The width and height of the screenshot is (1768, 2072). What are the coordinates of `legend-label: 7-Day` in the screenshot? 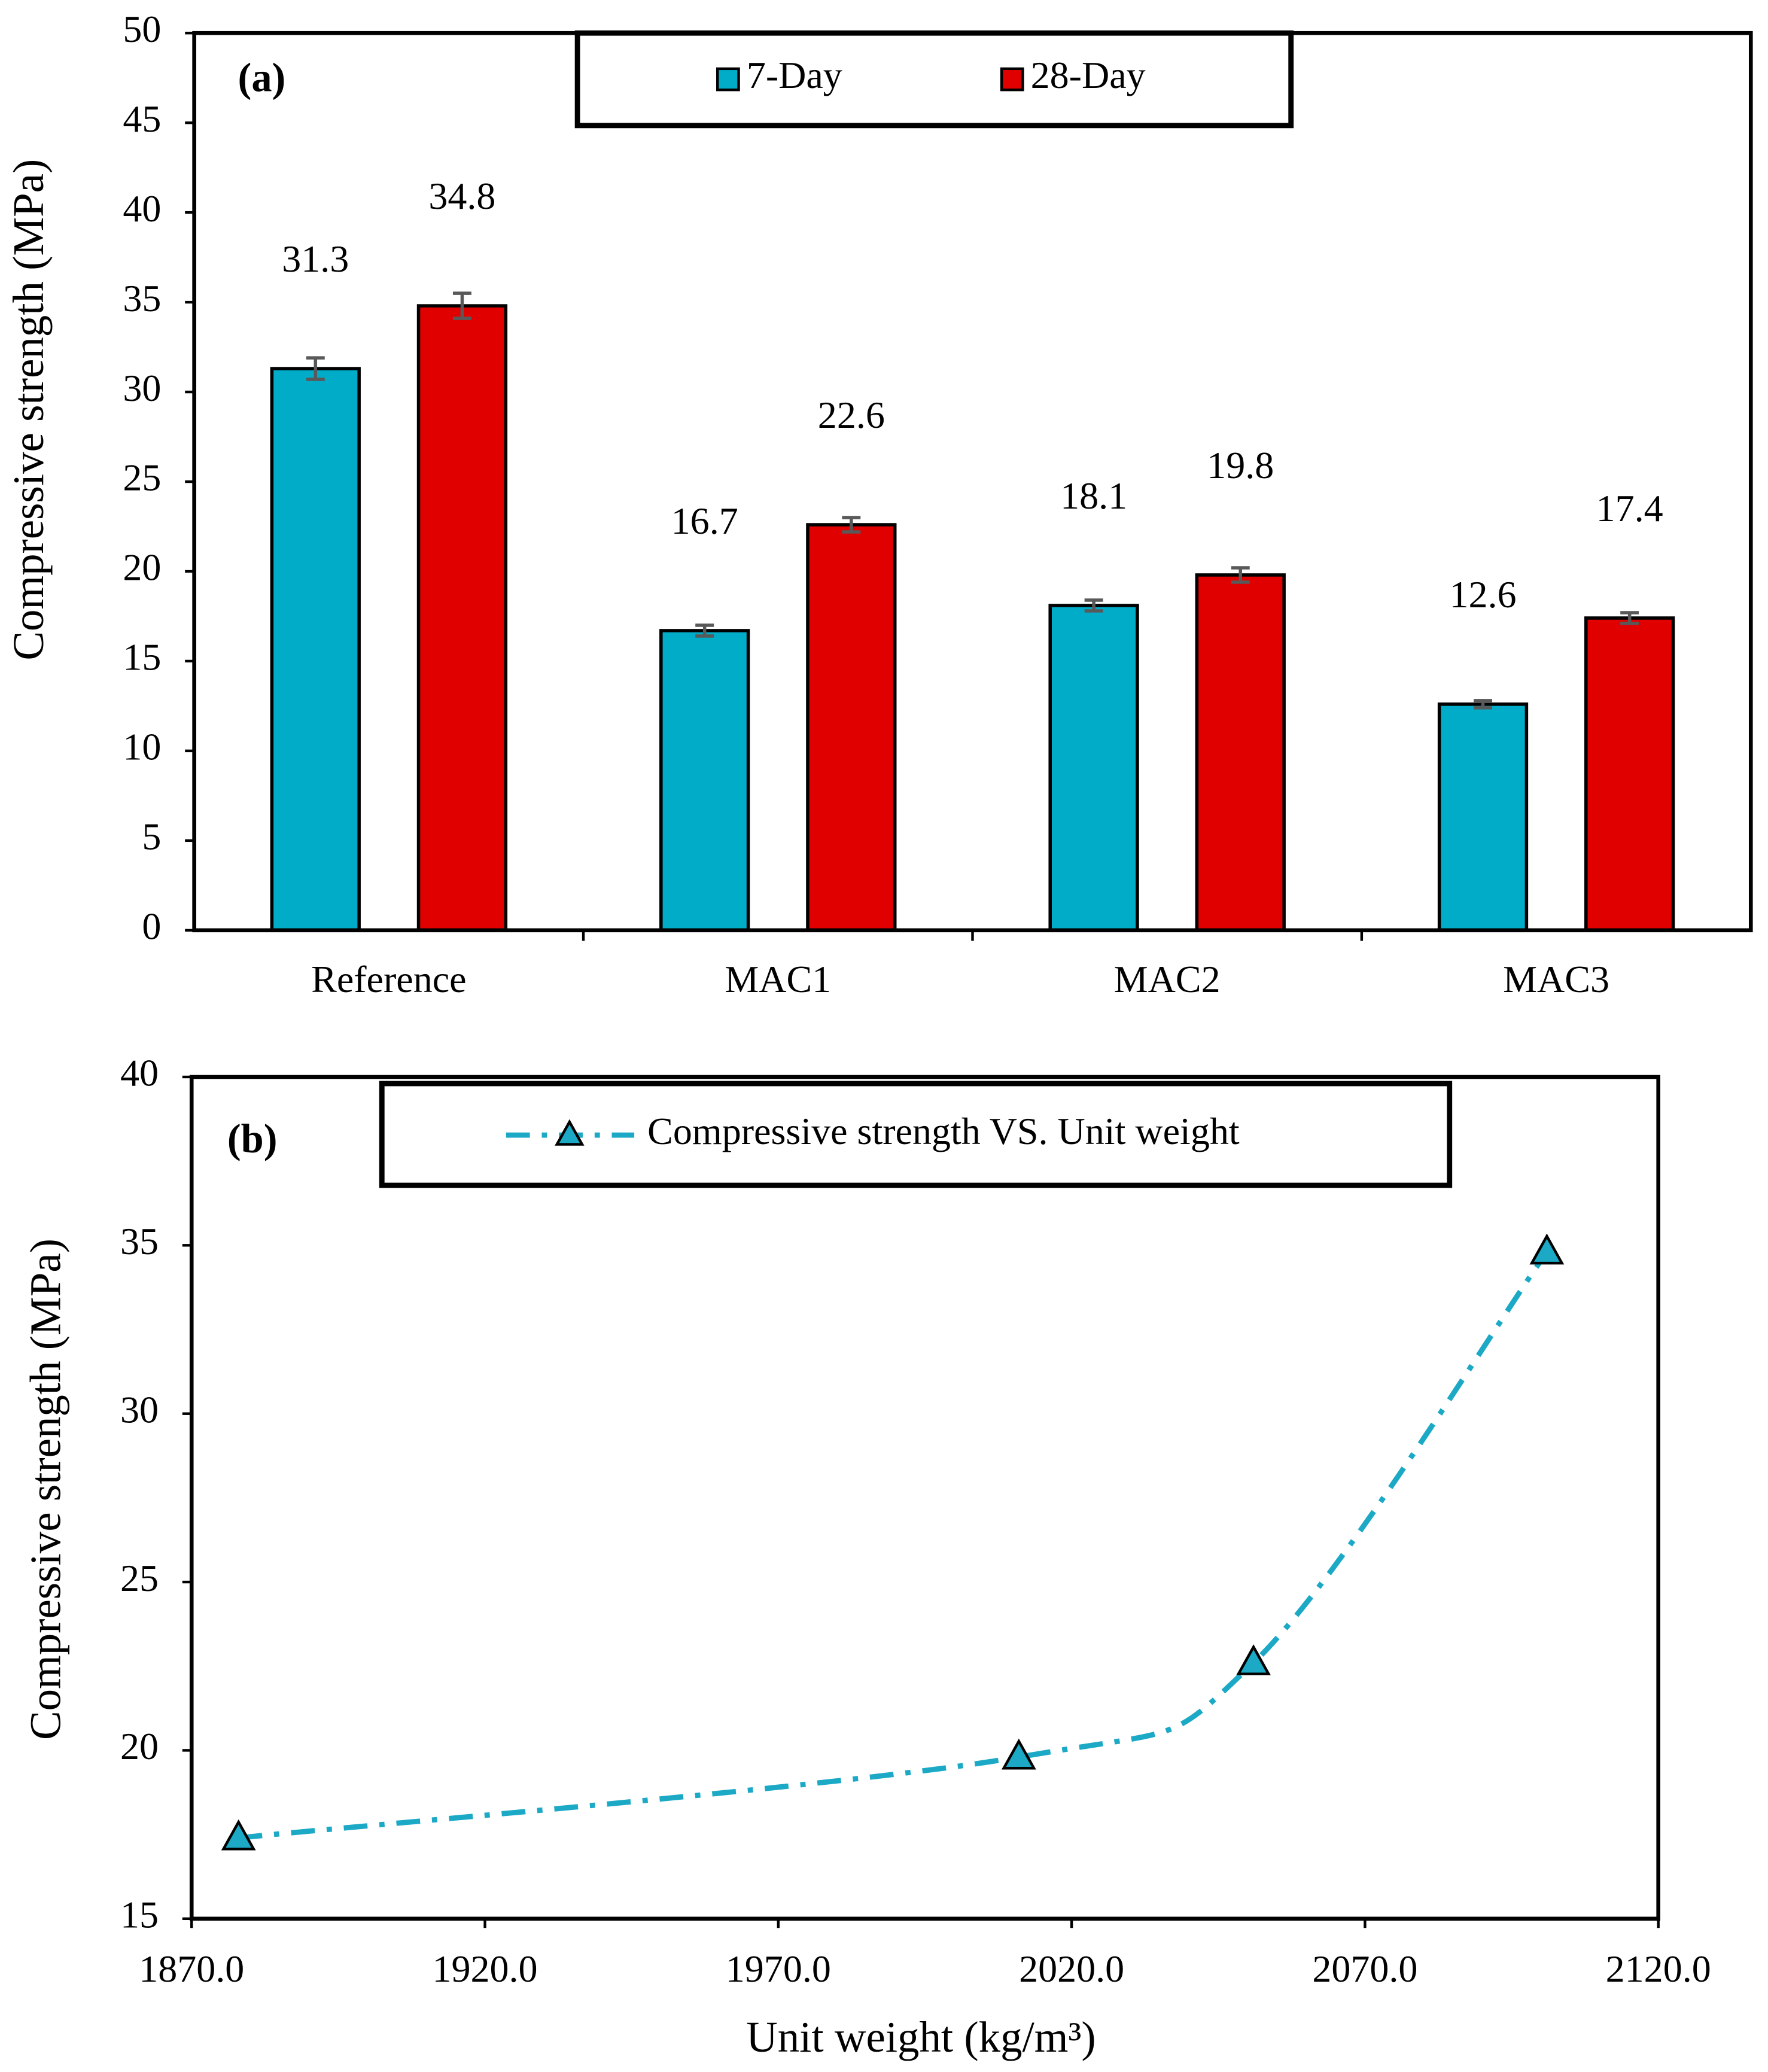 It's located at (795, 75).